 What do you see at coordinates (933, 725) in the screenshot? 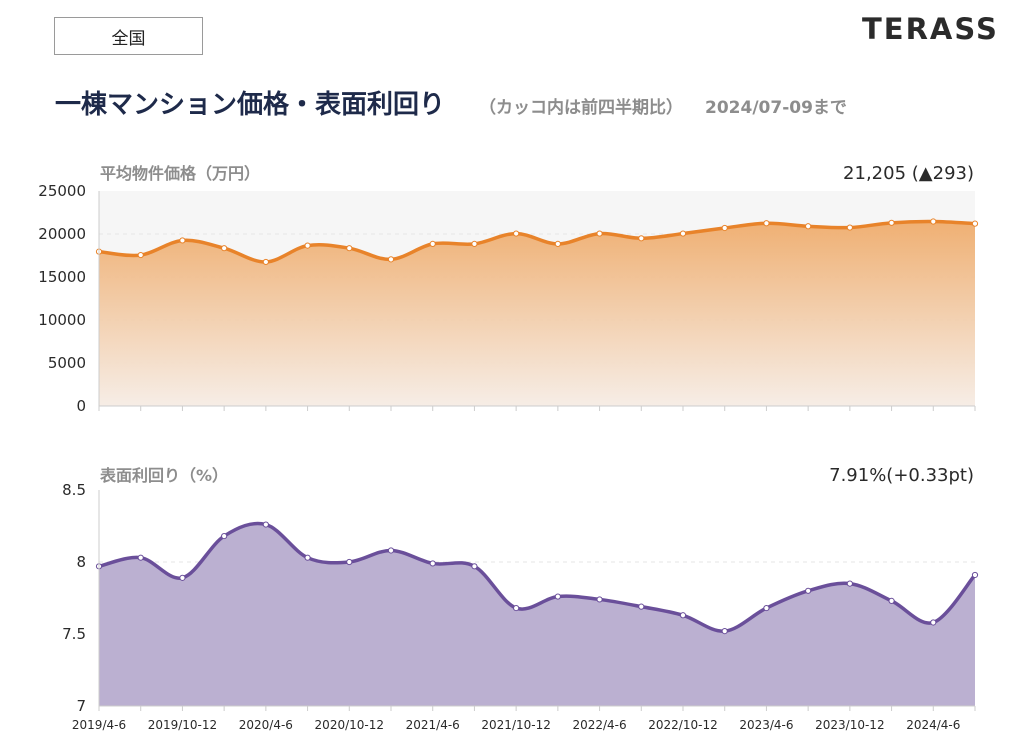
I see `yield-x-tick-label: 2024/4-6` at bounding box center [933, 725].